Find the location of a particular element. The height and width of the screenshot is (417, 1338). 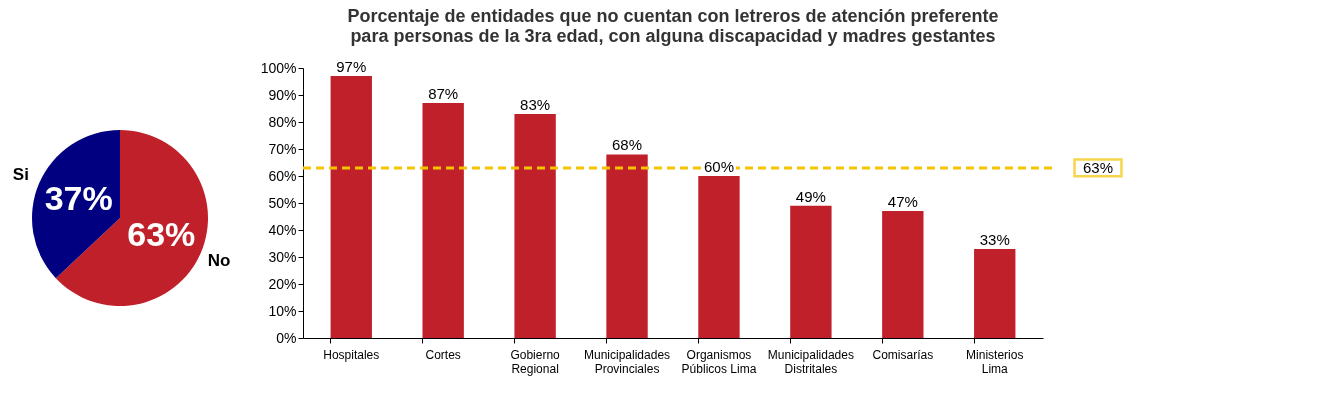

data-label: 83% is located at coordinates (535, 104).